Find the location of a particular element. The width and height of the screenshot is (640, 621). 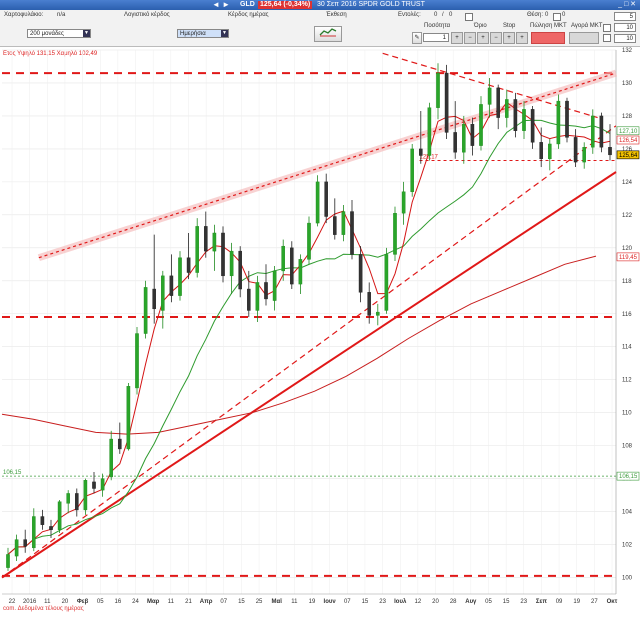

x-tick-label: 09 is located at coordinates (559, 602).